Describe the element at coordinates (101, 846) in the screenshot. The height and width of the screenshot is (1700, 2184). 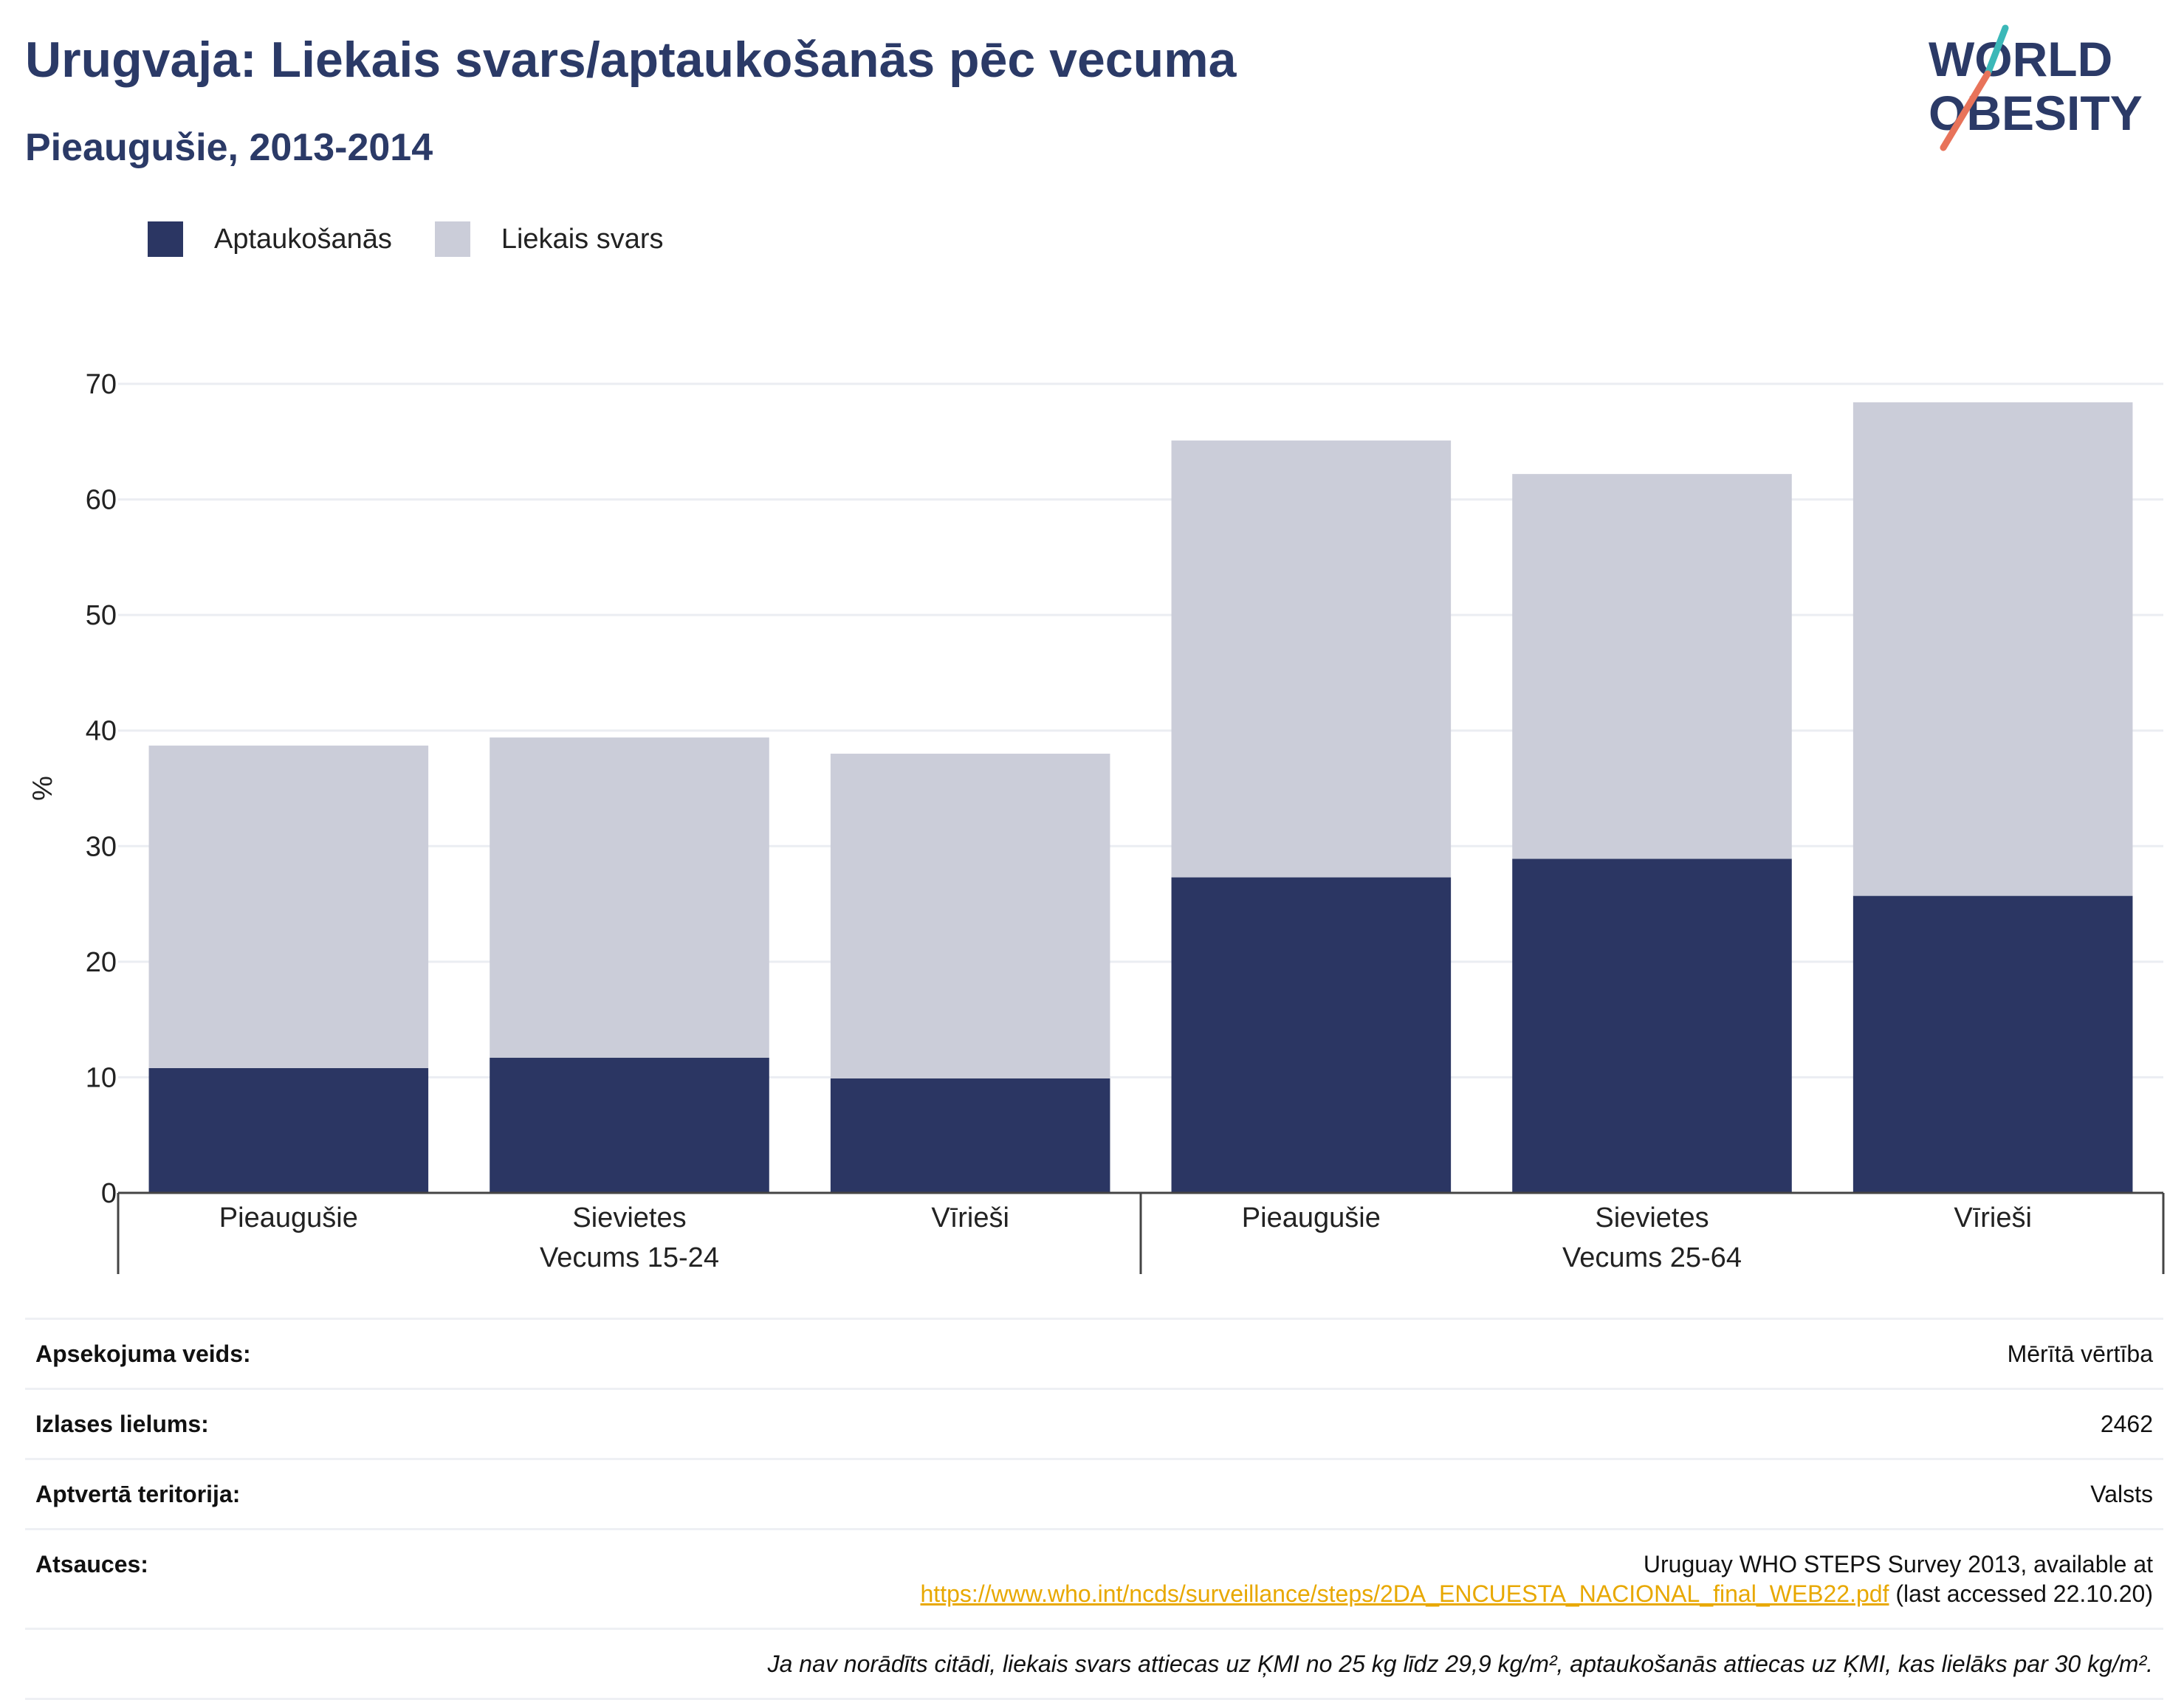
I see `y-tick-label: 30` at that location.